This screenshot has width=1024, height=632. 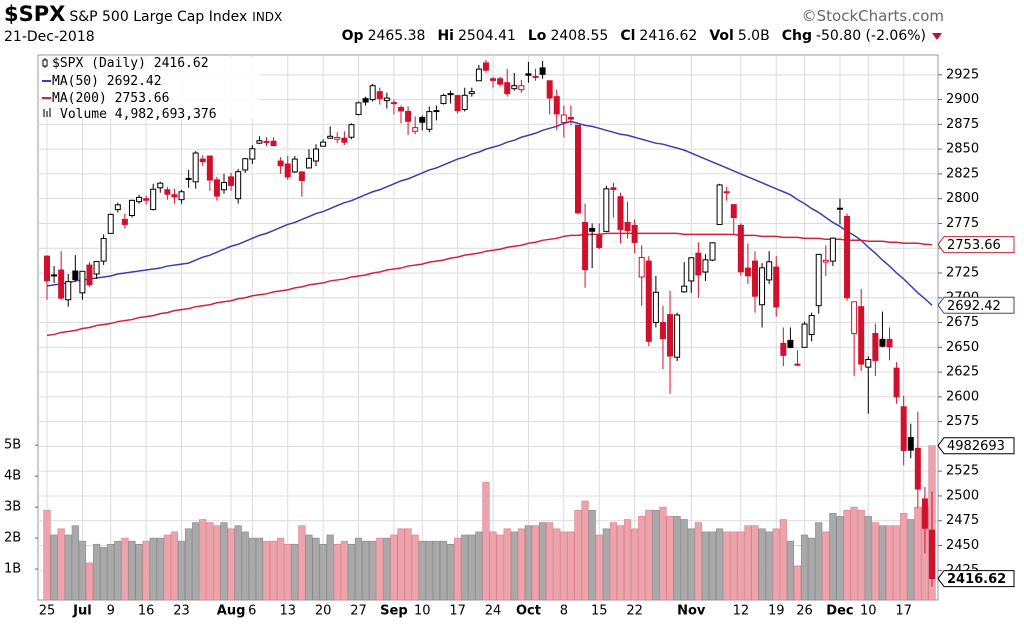 What do you see at coordinates (12, 476) in the screenshot?
I see `y2-tick-label: 4B` at bounding box center [12, 476].